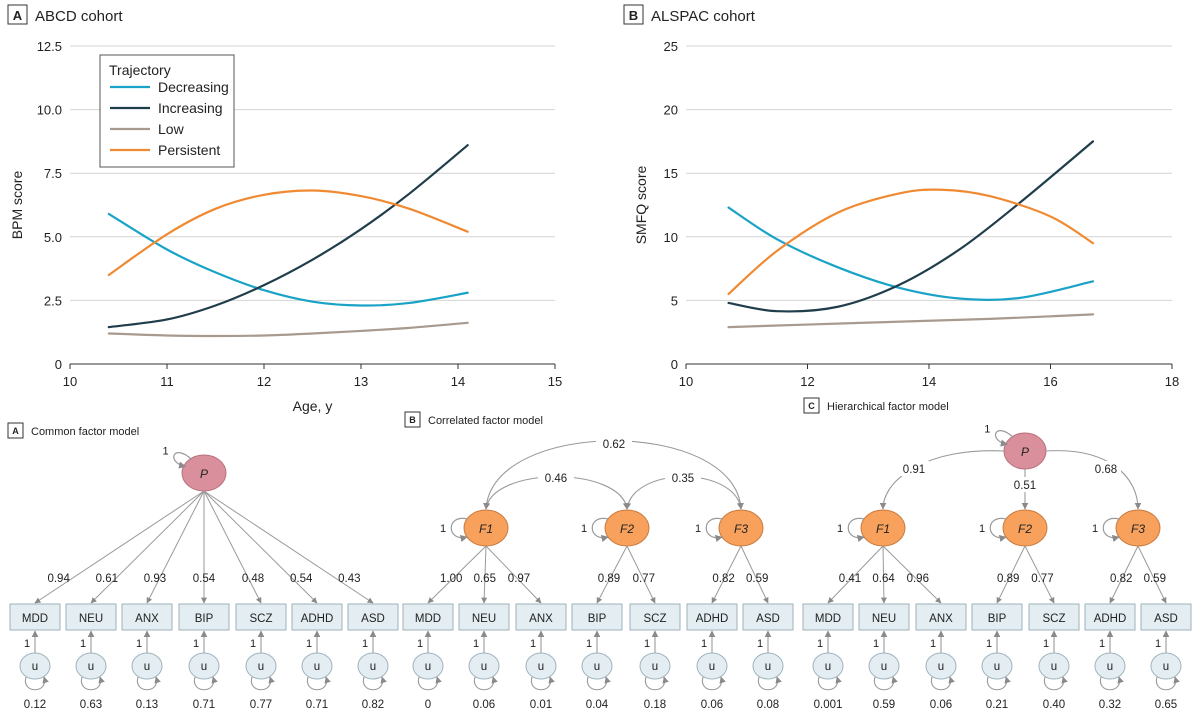 Image resolution: width=1200 pixels, height=715 pixels. Describe the element at coordinates (1004, 438) in the screenshot. I see `hierarchical-factor-p-variance-loop` at that location.